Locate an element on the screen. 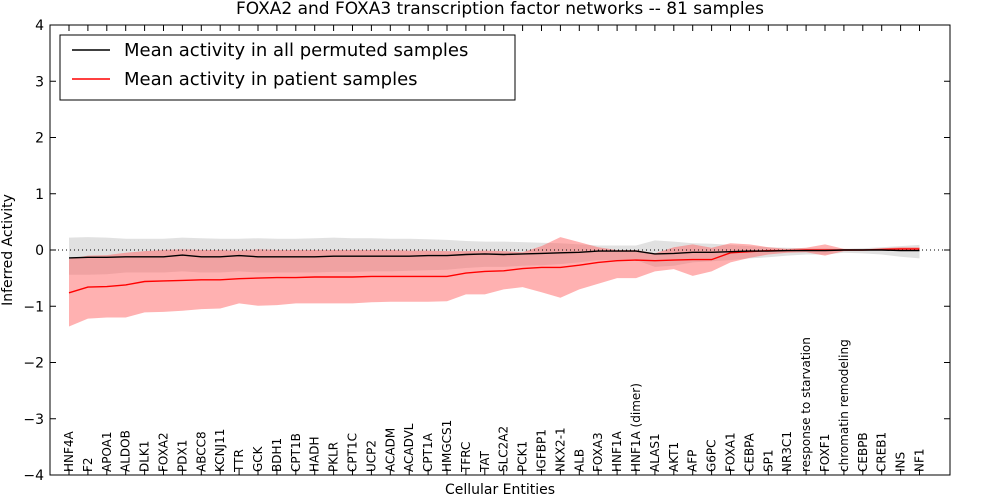  x-tick-label: HNF4A is located at coordinates (69, 451).